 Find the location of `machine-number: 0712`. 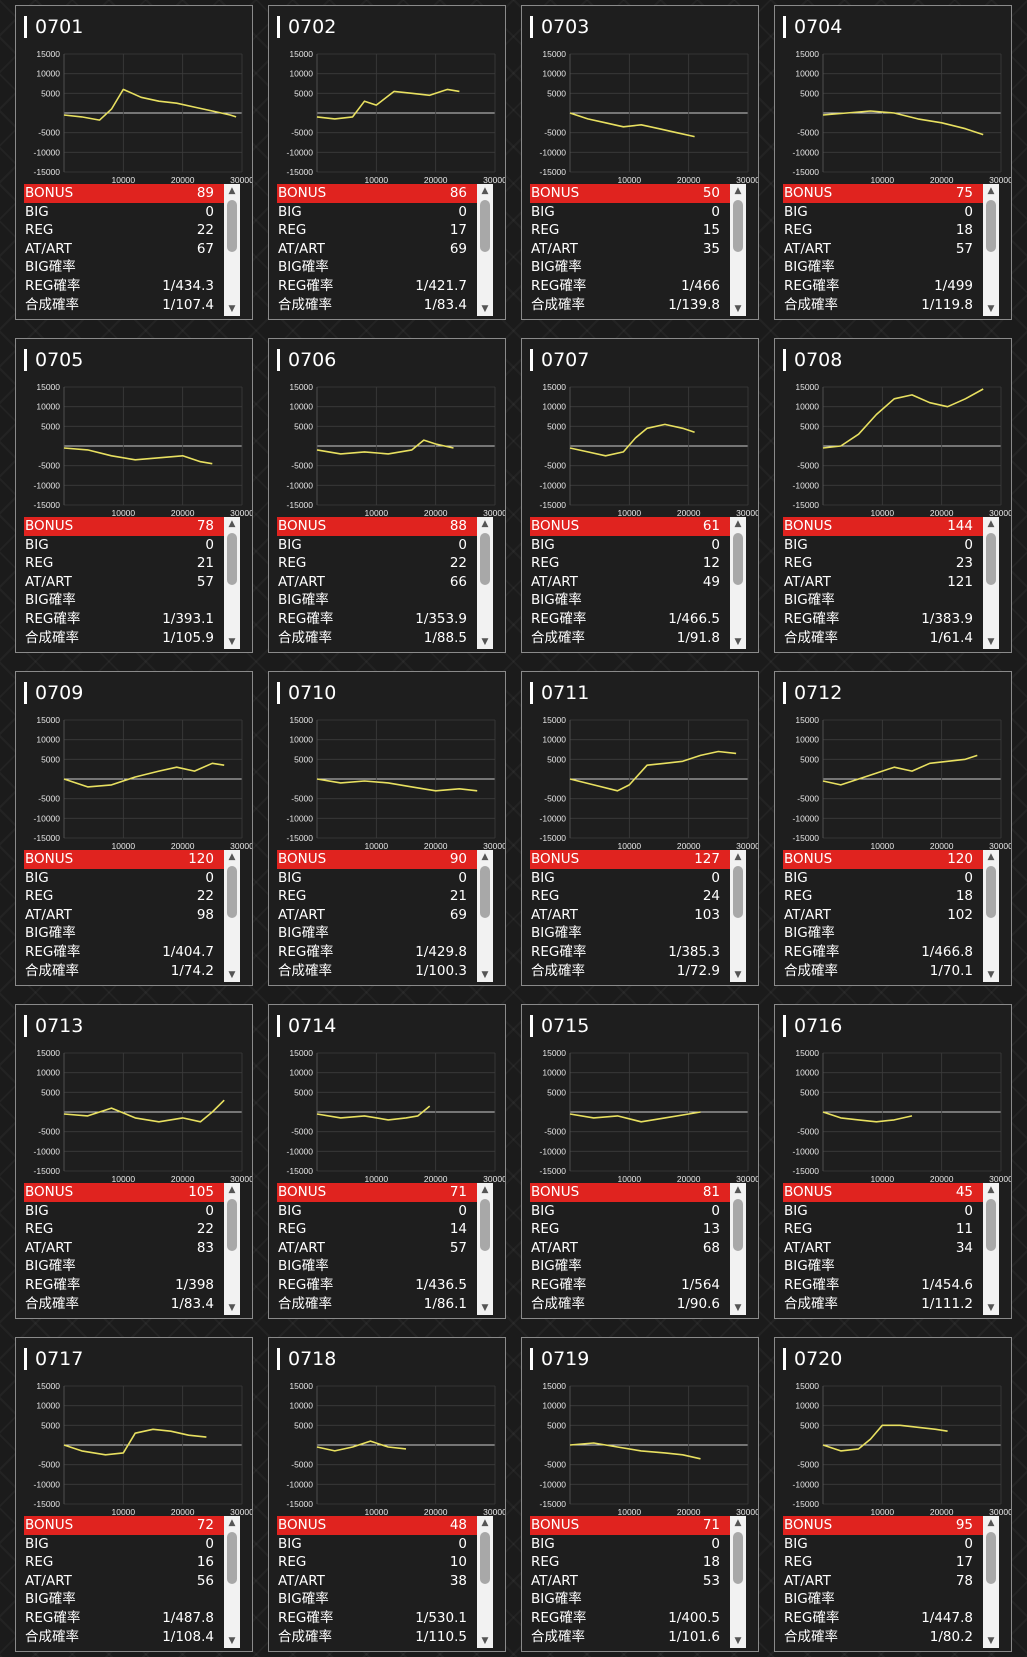

machine-number: 0712 is located at coordinates (812, 693).